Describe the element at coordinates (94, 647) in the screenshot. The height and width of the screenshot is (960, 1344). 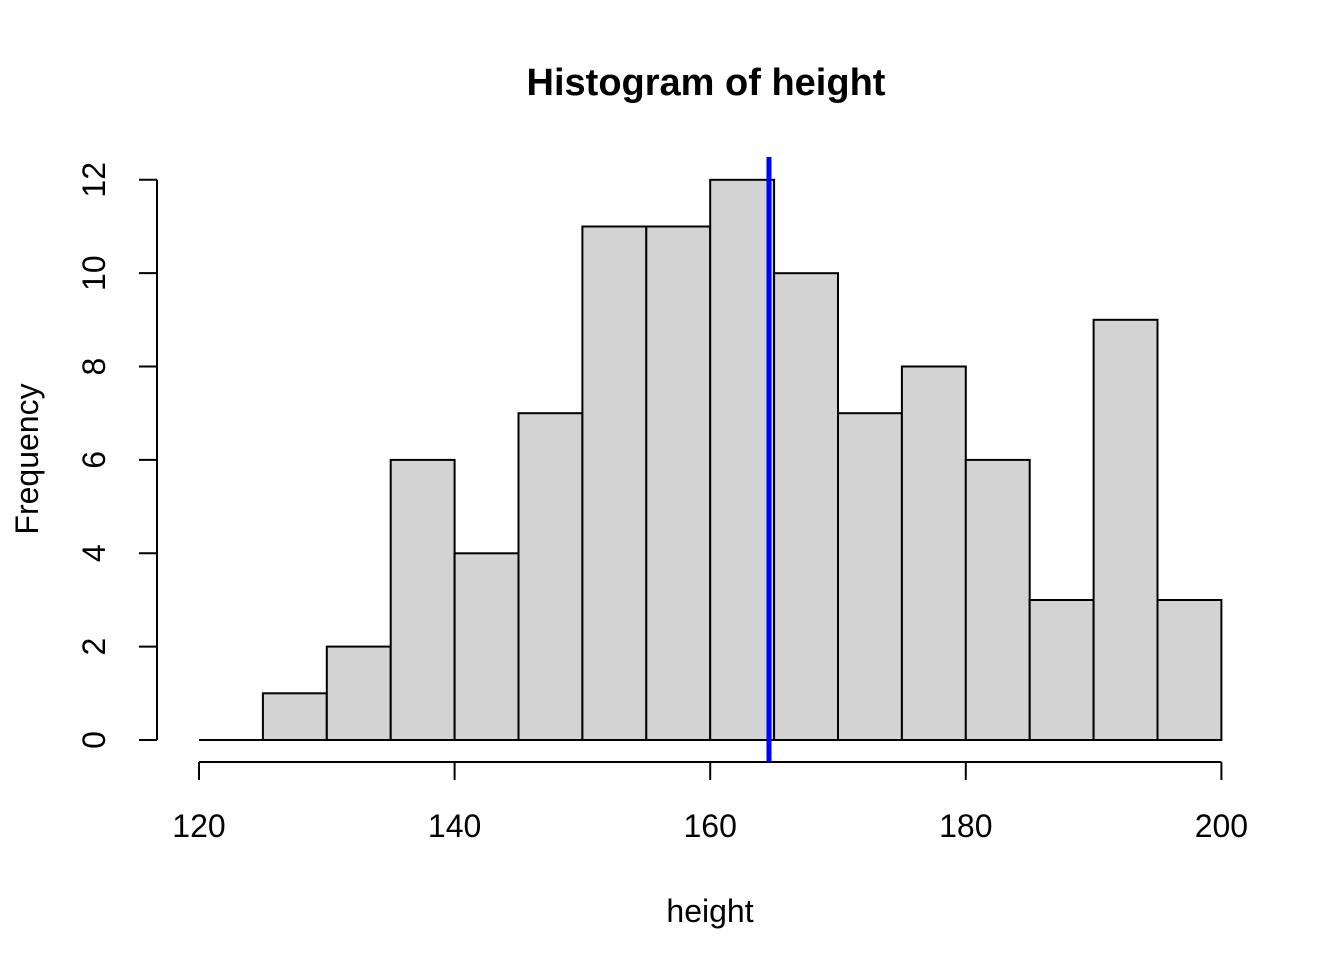
I see `y-tick-label: 2` at that location.